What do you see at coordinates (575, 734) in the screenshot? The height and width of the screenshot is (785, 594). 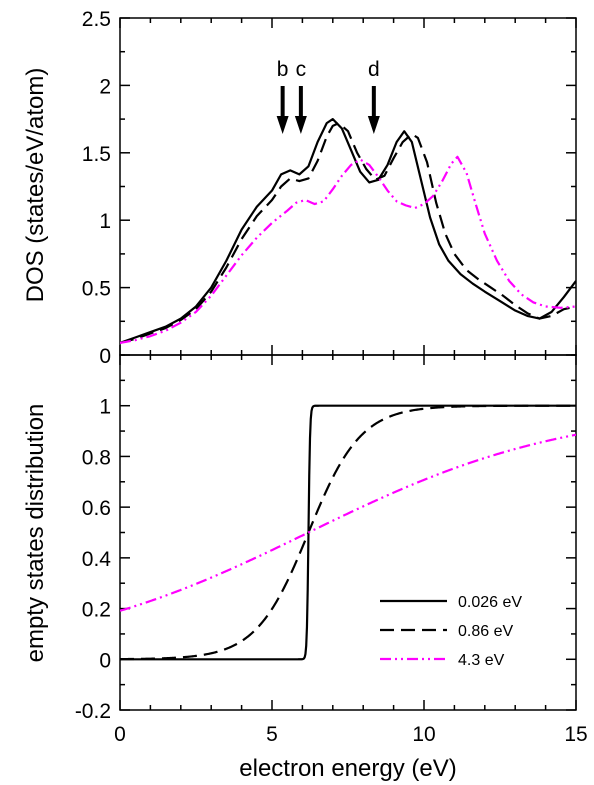 I see `dist-x-tick-label: 15` at bounding box center [575, 734].